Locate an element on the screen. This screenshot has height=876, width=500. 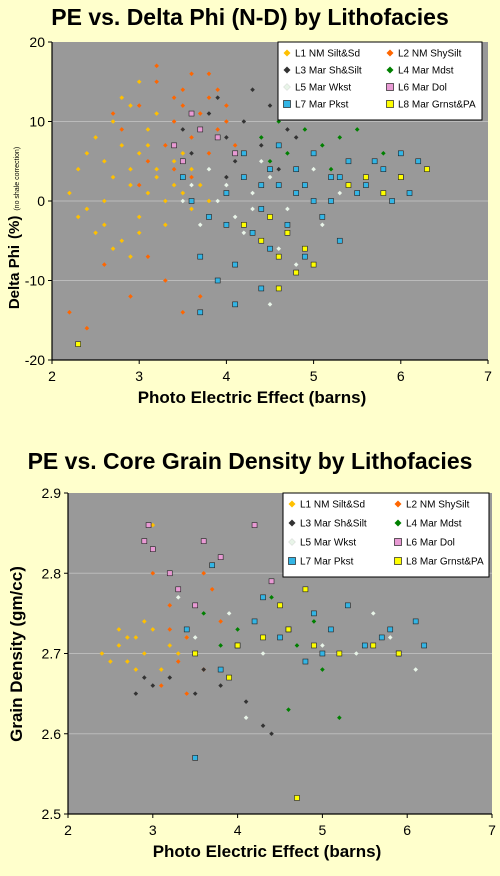
chart2-title: PE vs. Core Grain Density by Lithofacies is located at coordinates (250, 461).